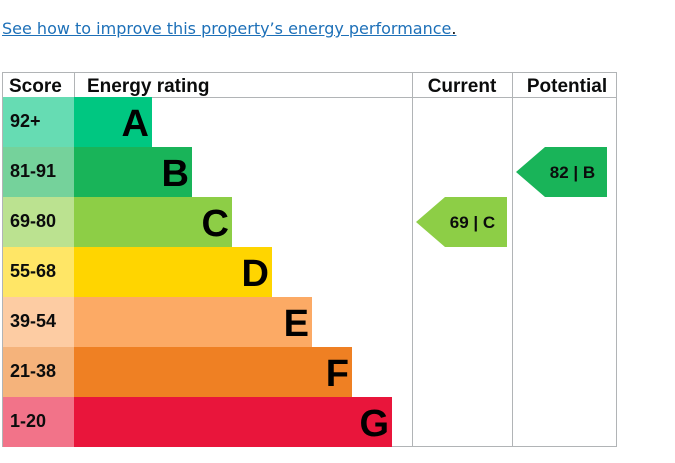  I want to click on score-cell-g, so click(38, 422).